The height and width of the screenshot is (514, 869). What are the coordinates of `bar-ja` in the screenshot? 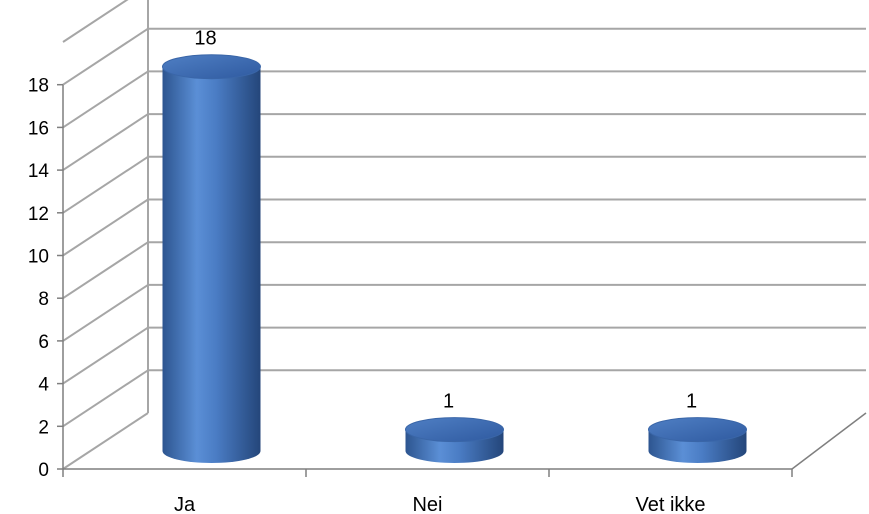 It's located at (211, 259).